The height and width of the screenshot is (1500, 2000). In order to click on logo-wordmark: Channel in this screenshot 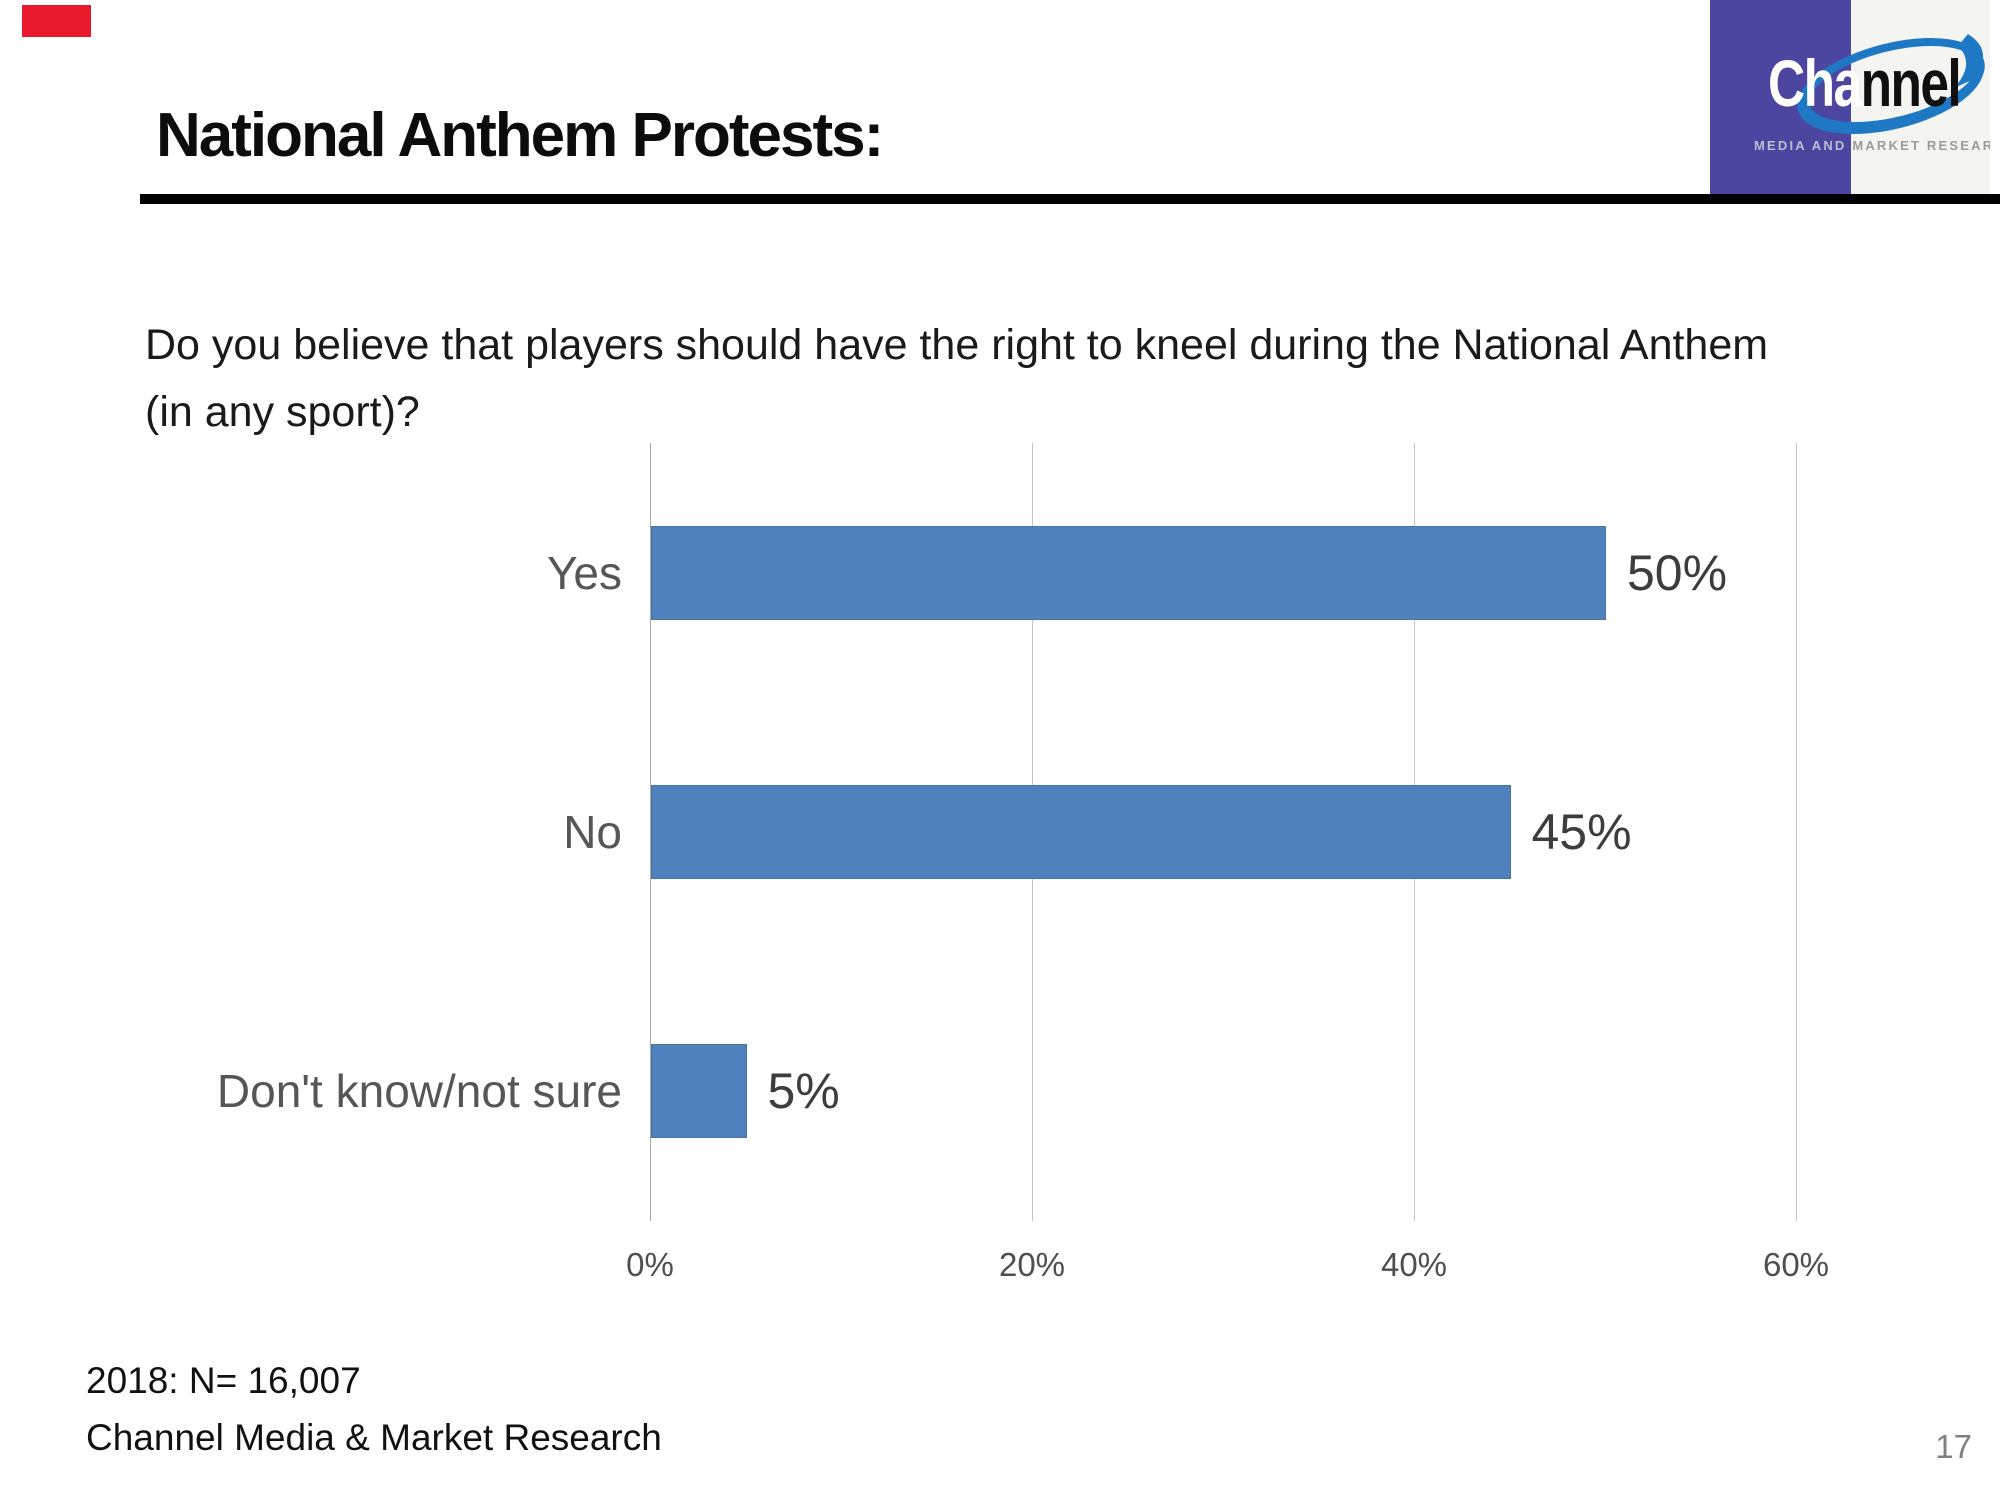, I will do `click(1865, 83)`.